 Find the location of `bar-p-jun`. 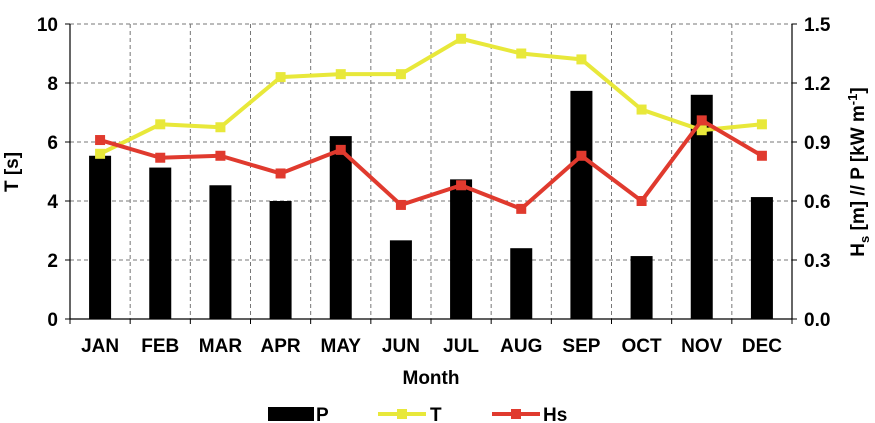

bar-p-jun is located at coordinates (400, 279).